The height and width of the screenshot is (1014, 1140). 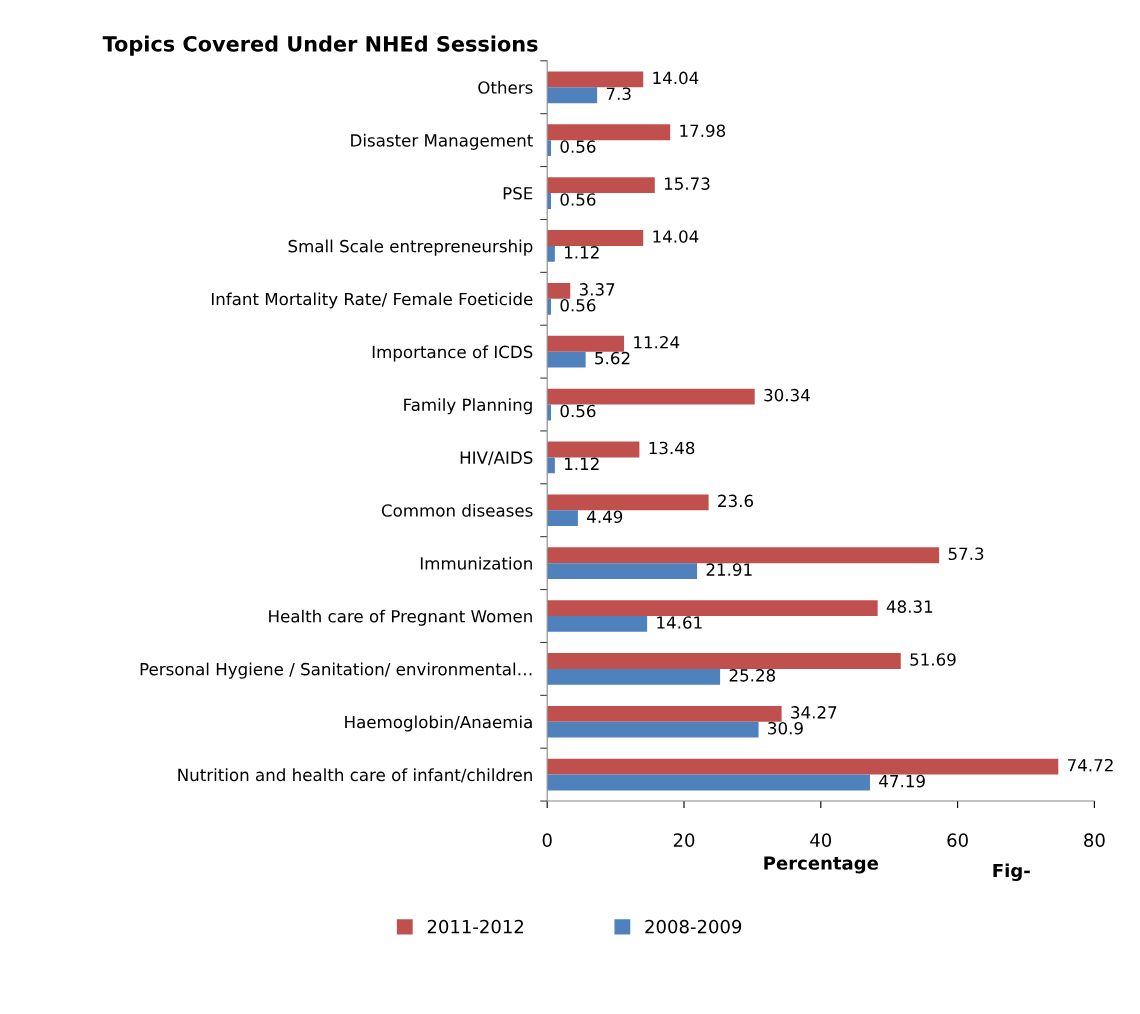 What do you see at coordinates (438, 723) in the screenshot?
I see `y-tick-label: Haemoglobin/Anaemia` at bounding box center [438, 723].